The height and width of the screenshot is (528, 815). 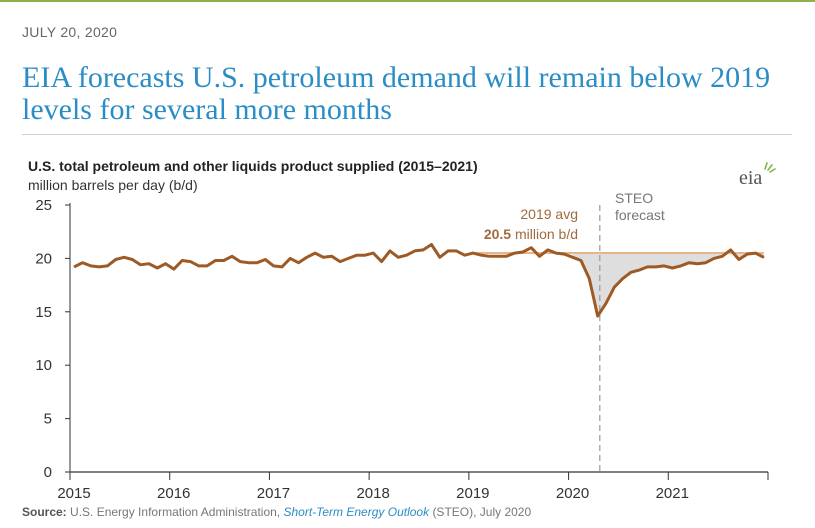 I want to click on x-tick-label: 2017, so click(x=273, y=493).